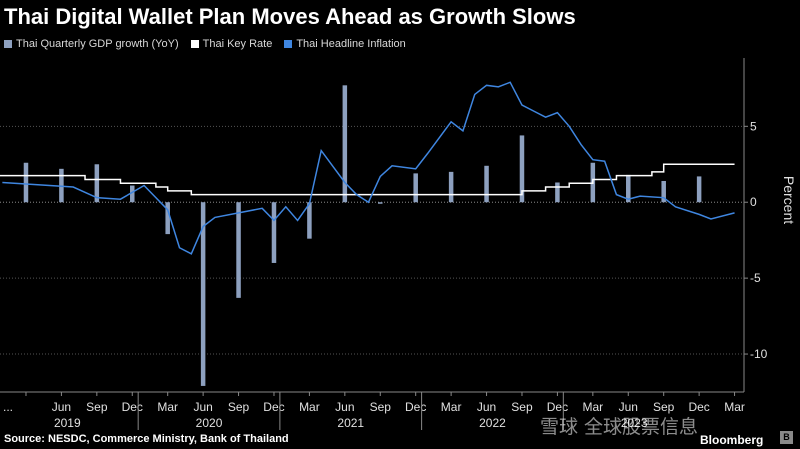 The width and height of the screenshot is (800, 449). Describe the element at coordinates (634, 423) in the screenshot. I see `year-label: 2023` at that location.